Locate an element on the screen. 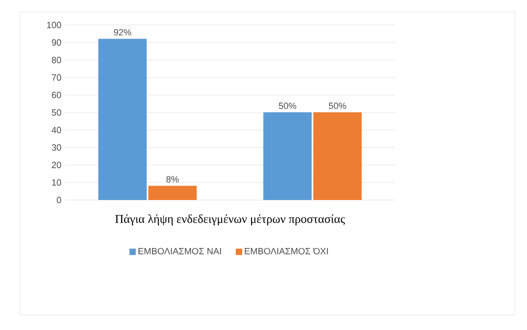 This screenshot has height=330, width=527. y-tick-label: 100 is located at coordinates (54, 25).